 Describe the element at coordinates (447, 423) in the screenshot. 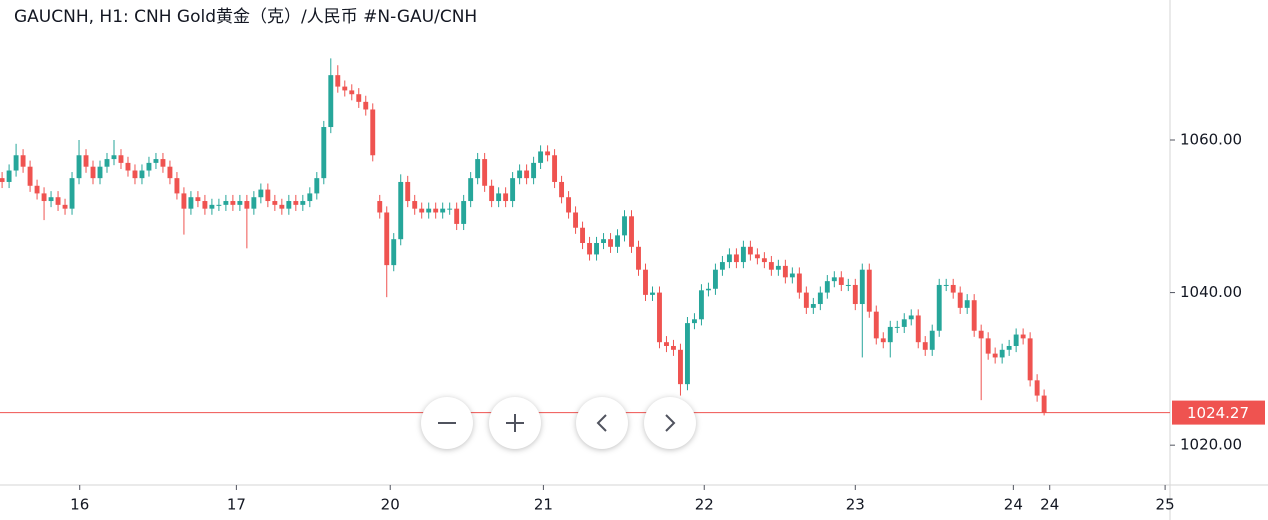

I see `zoom-out-button` at that location.